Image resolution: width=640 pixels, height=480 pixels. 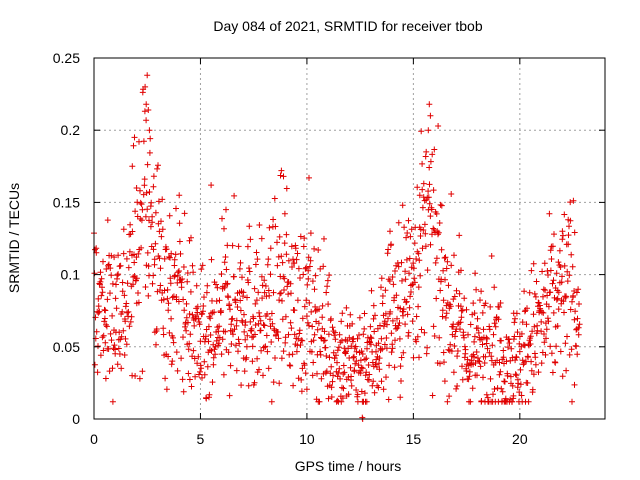 What do you see at coordinates (76, 419) in the screenshot?
I see `y-tick-label: 0` at bounding box center [76, 419].